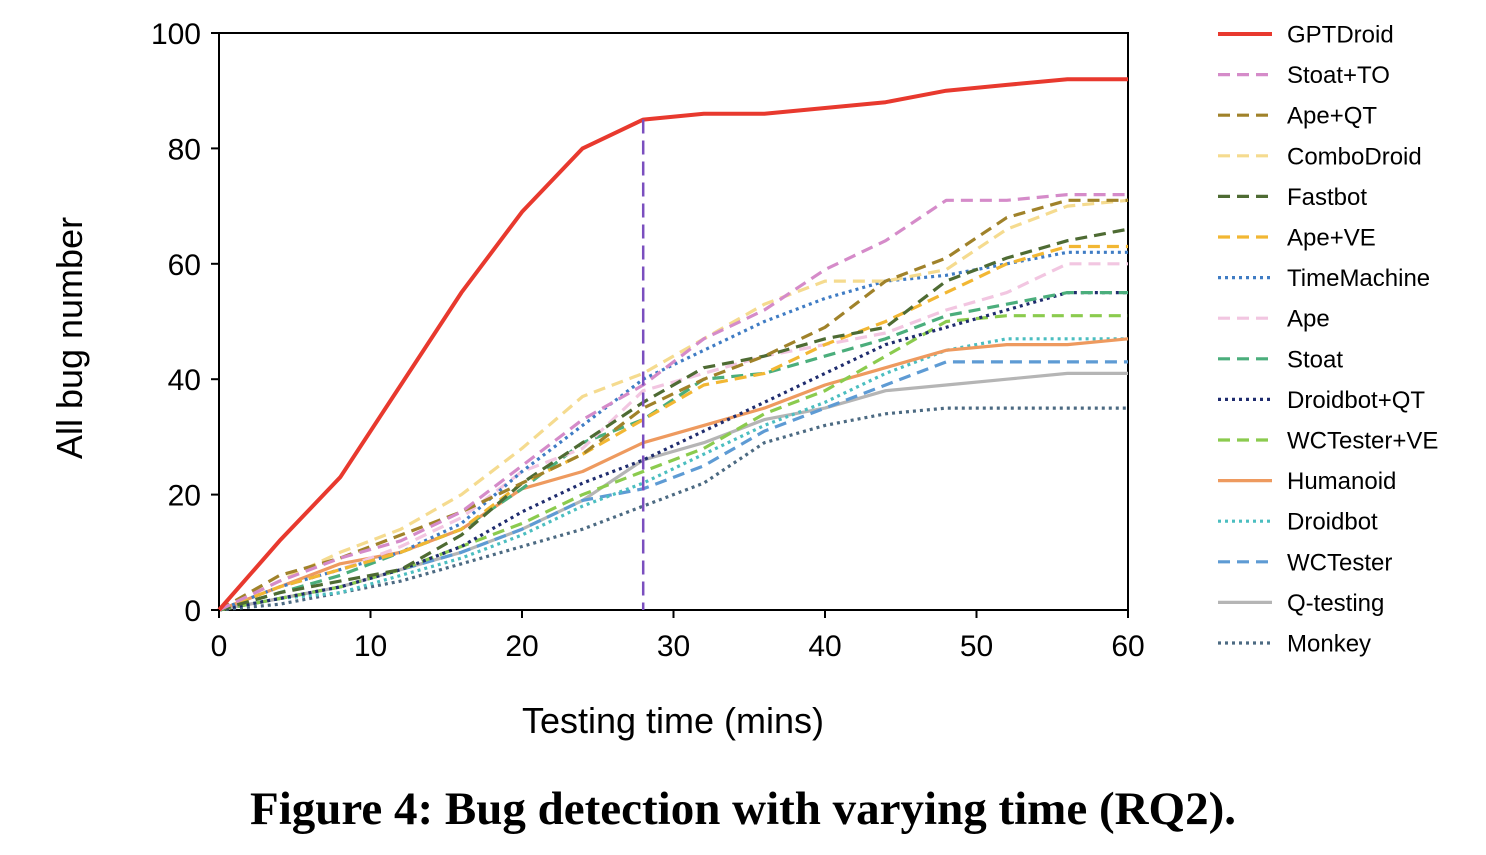  I want to click on y-tick-label: 100, so click(176, 34).